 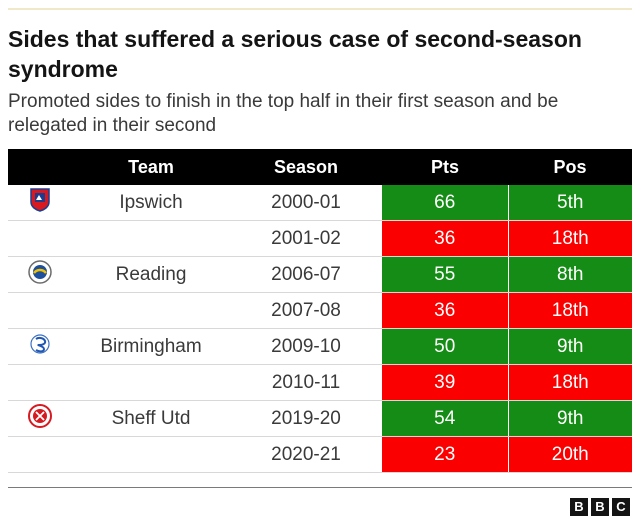 I want to click on top-rule, so click(x=320, y=9).